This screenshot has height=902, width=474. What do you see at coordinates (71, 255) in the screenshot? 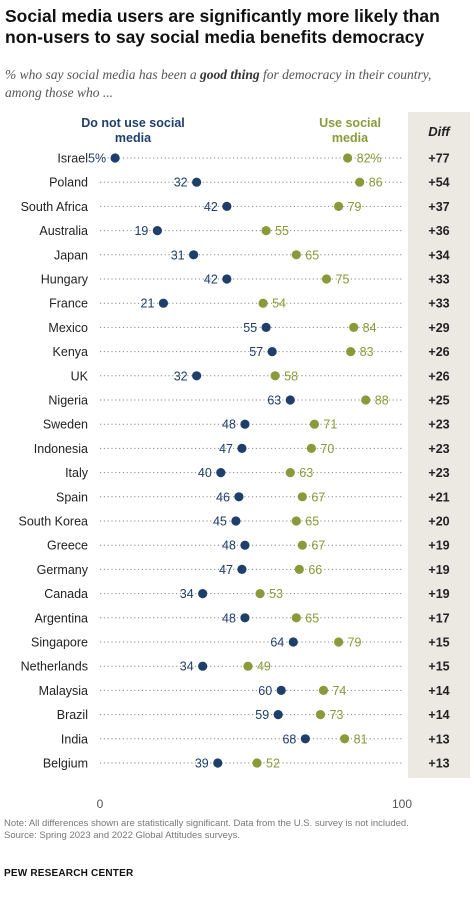
I see `category-label: Japan` at bounding box center [71, 255].